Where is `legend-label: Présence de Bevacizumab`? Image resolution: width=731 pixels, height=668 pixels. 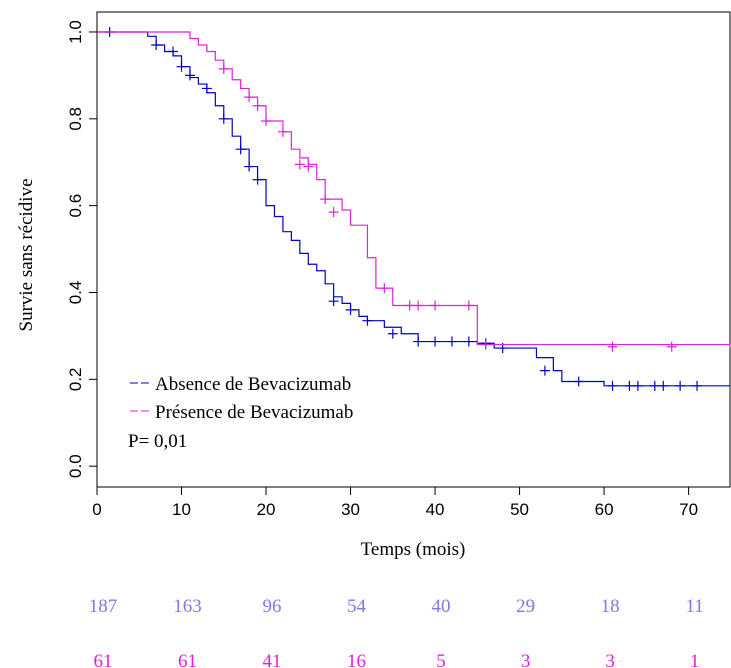 legend-label: Présence de Bevacizumab is located at coordinates (254, 412).